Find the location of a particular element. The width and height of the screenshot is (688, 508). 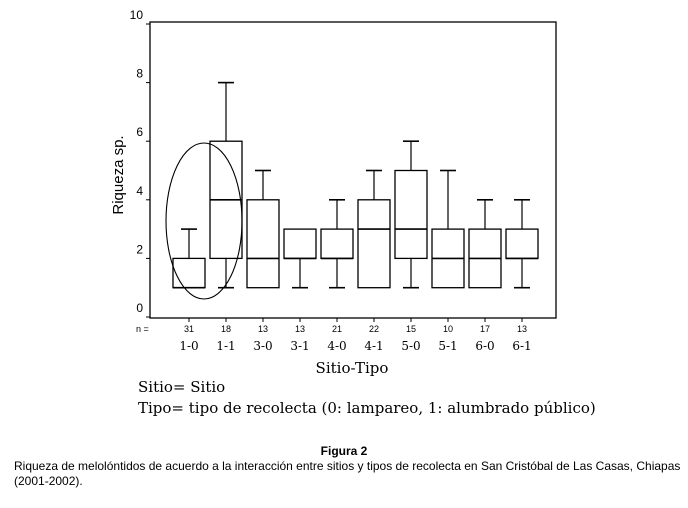

category-label: 5-1 is located at coordinates (447, 346).